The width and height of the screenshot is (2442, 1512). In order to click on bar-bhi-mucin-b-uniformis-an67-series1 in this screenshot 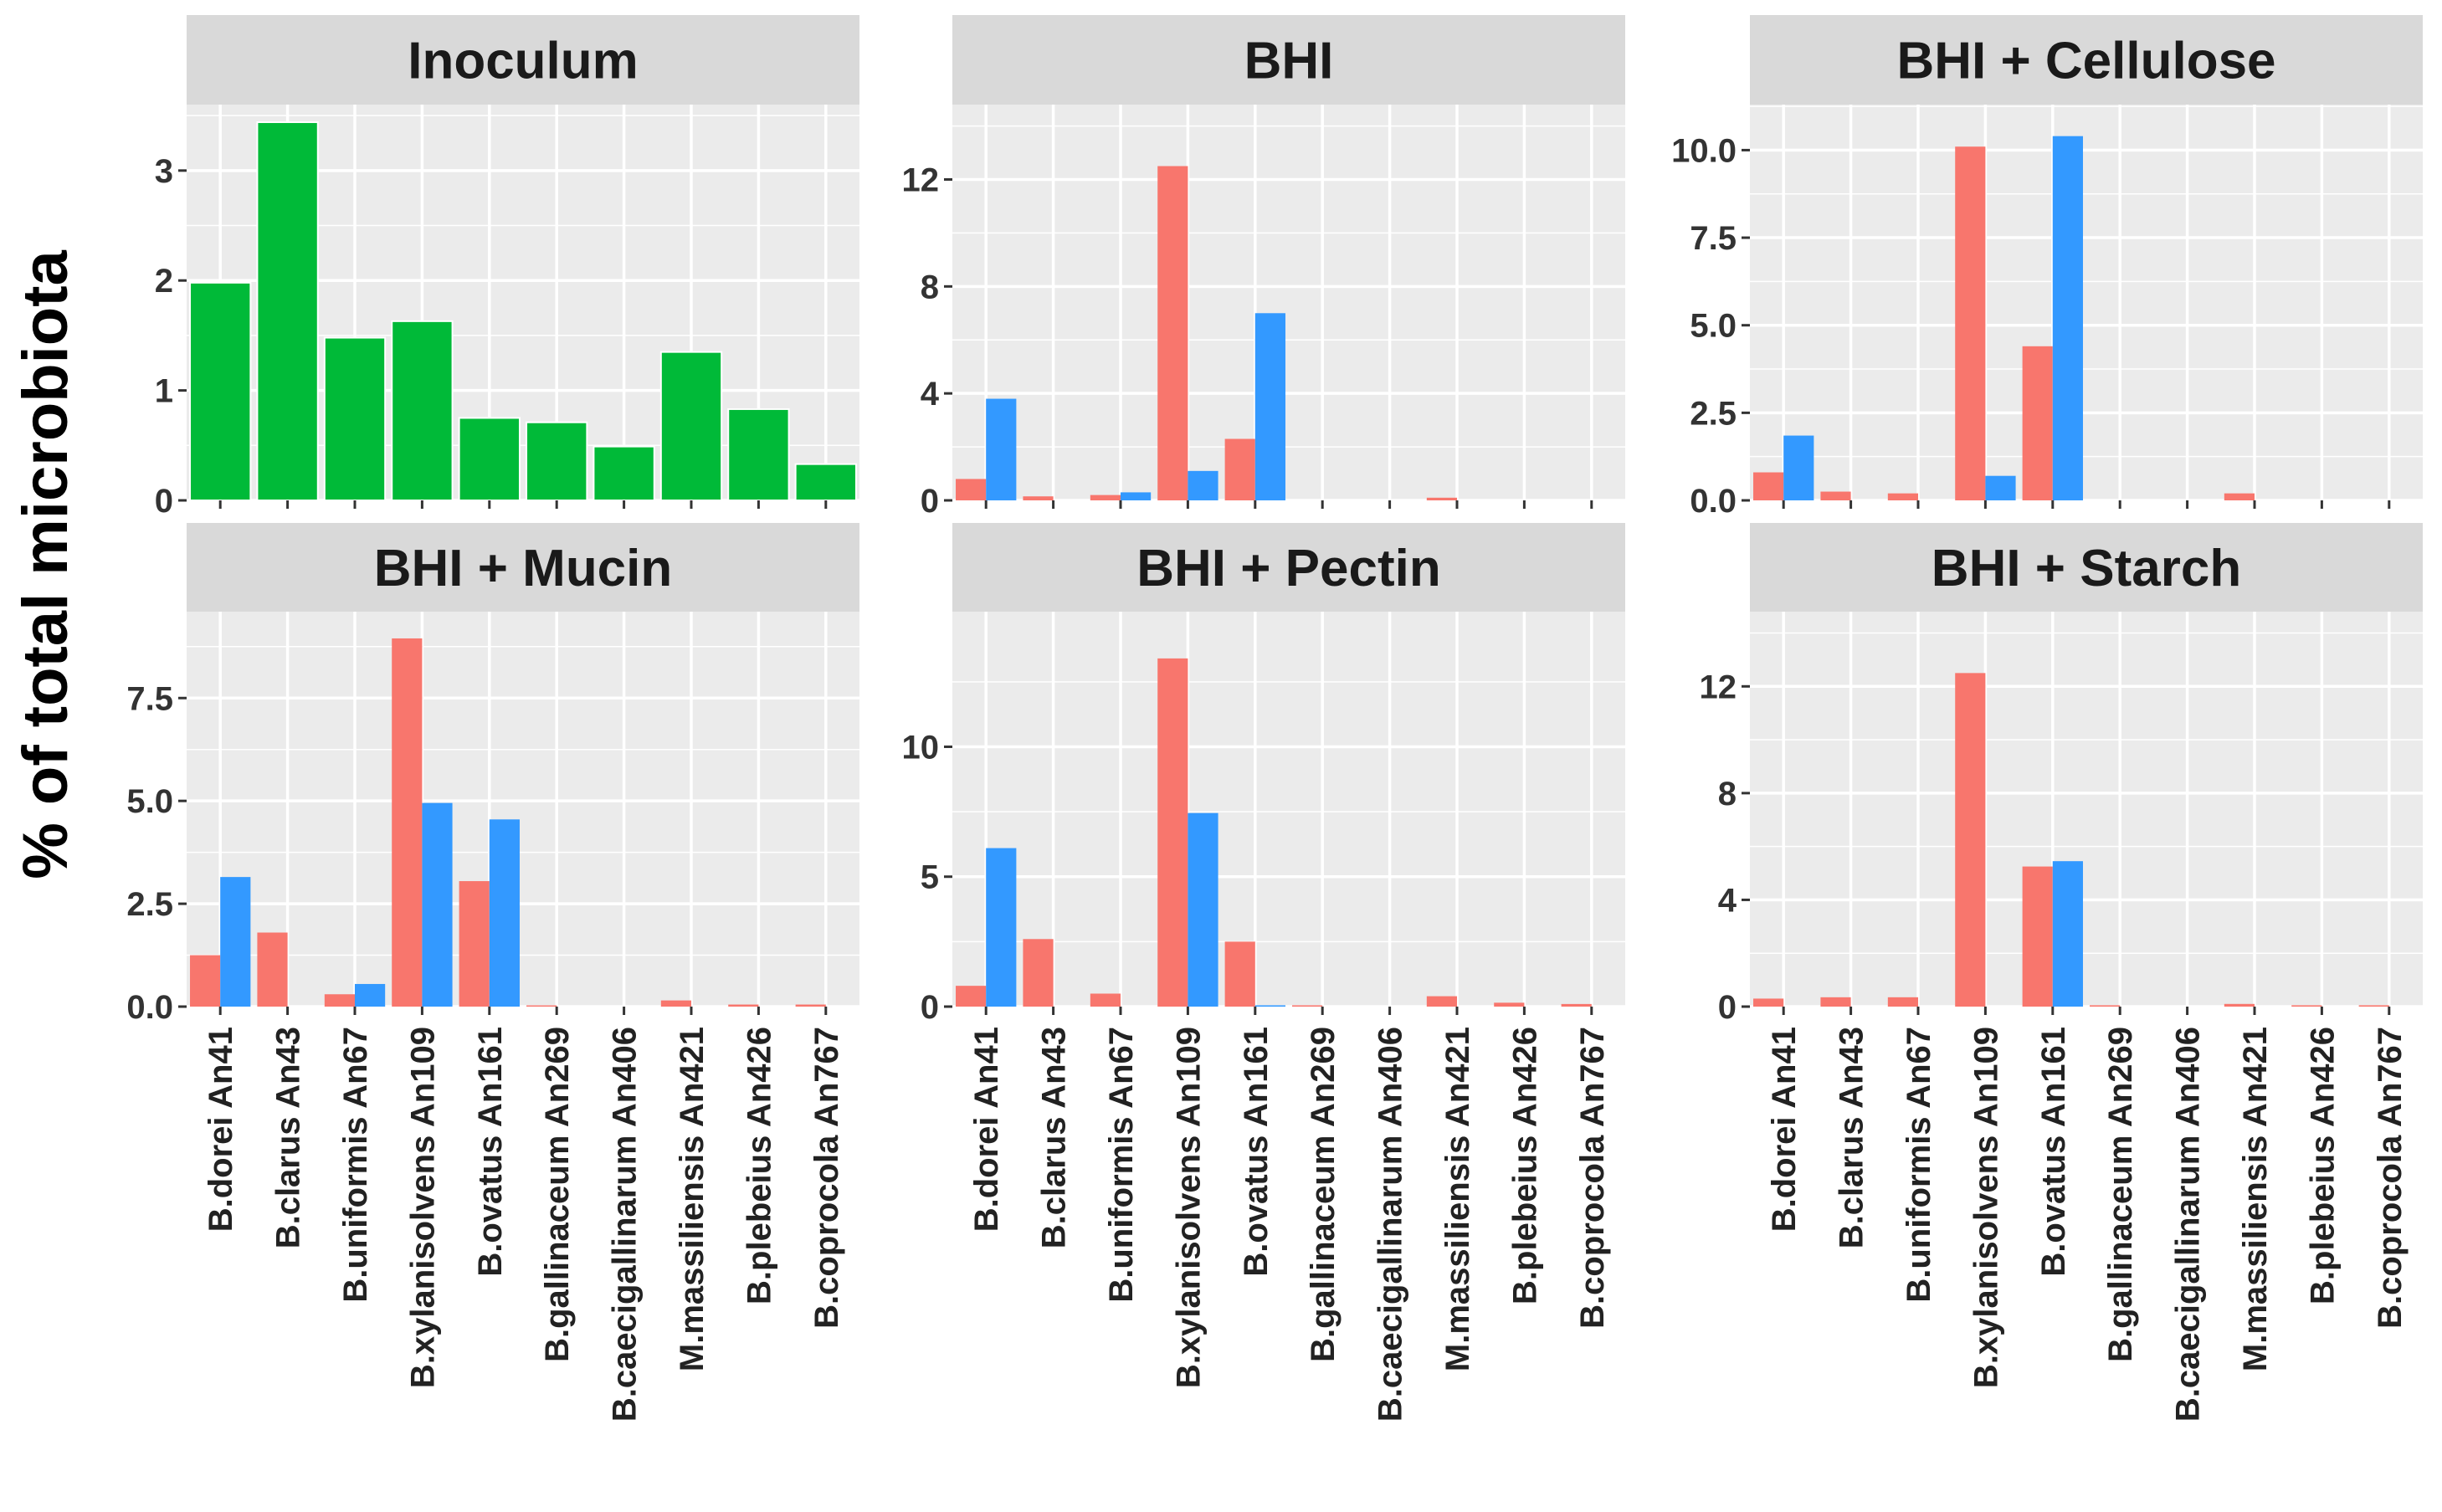, I will do `click(339, 1000)`.